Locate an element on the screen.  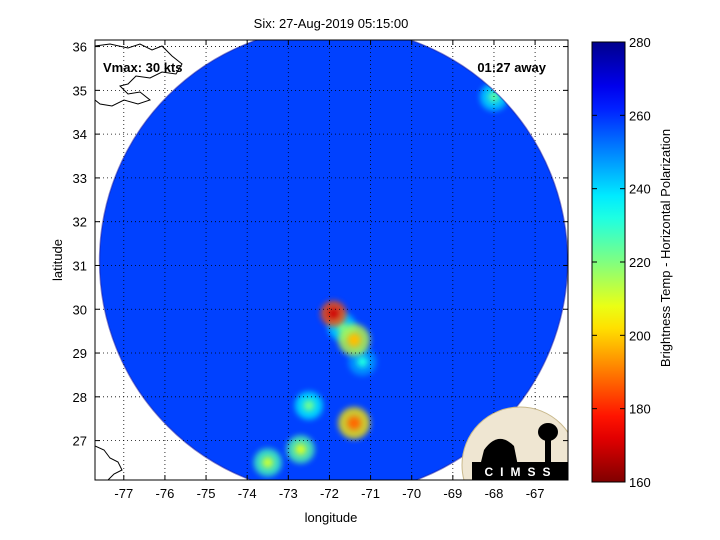
x-tick-label: -76 is located at coordinates (165, 493).